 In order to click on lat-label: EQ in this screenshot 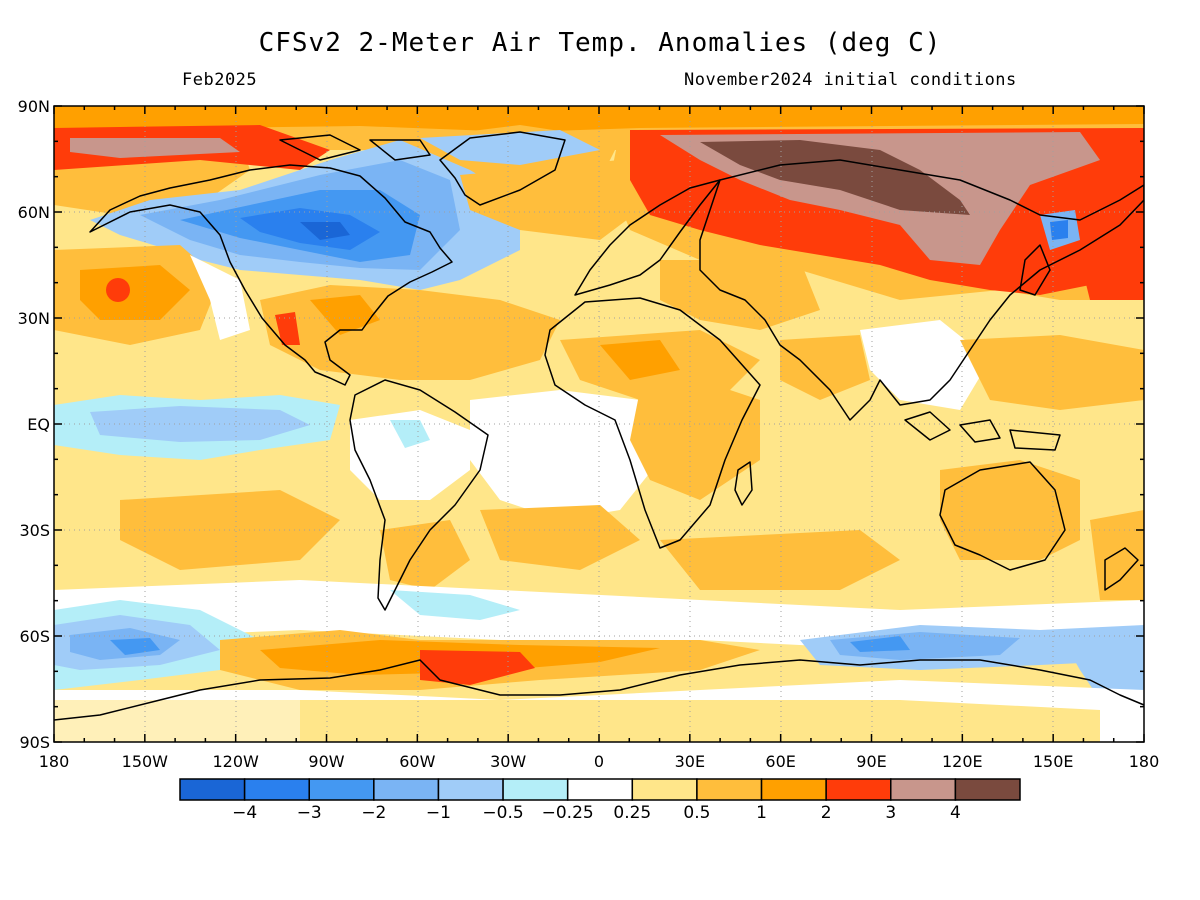, I will do `click(38, 424)`.